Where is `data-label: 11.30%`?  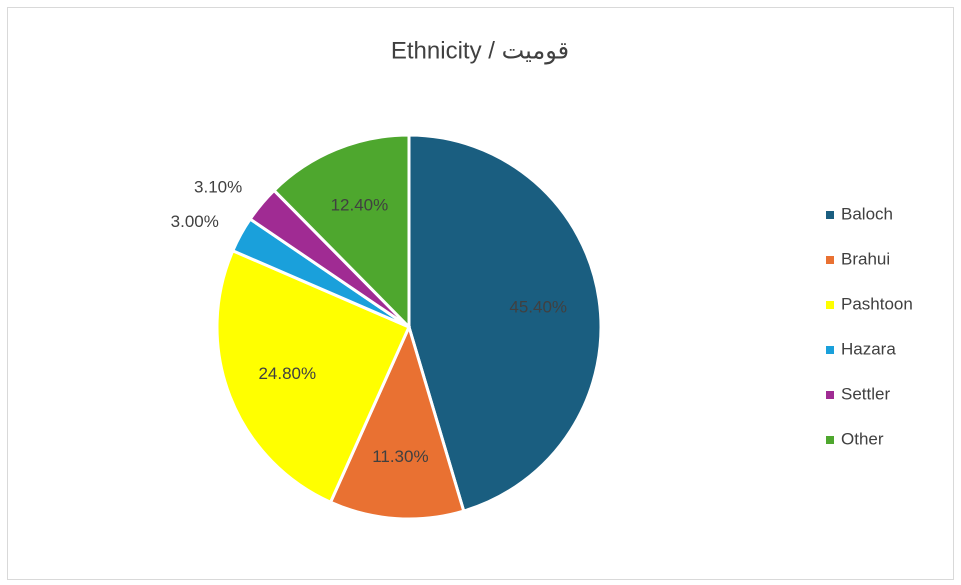 data-label: 11.30% is located at coordinates (400, 456).